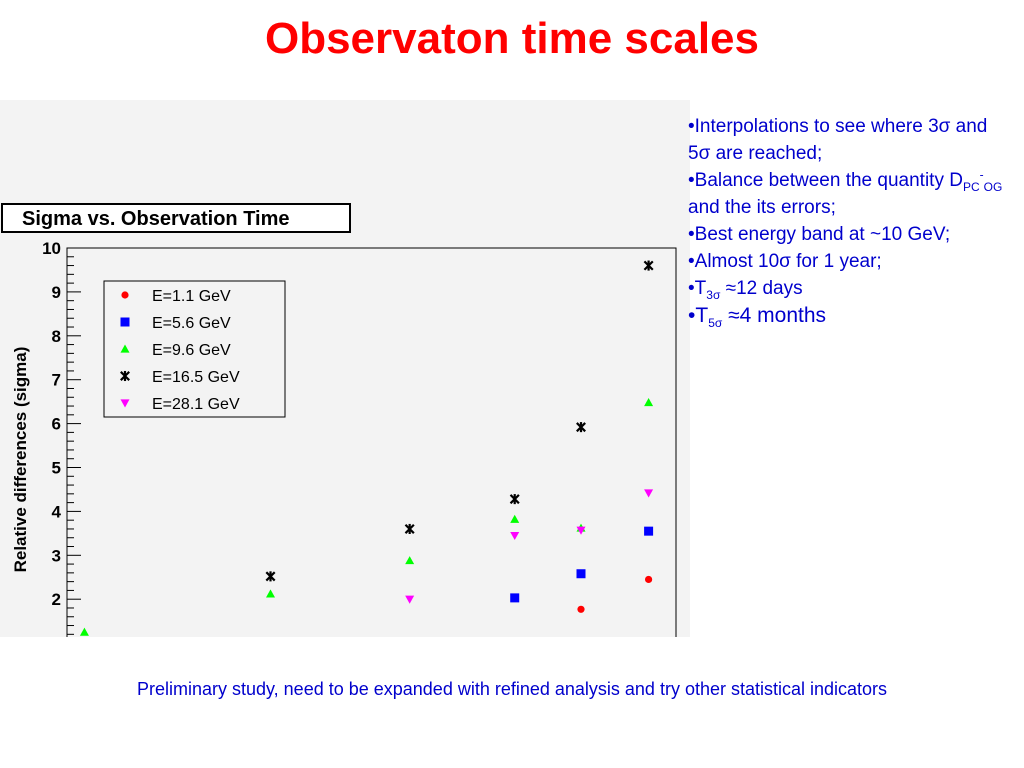  Describe the element at coordinates (56, 424) in the screenshot. I see `y-tick-label: 6` at that location.